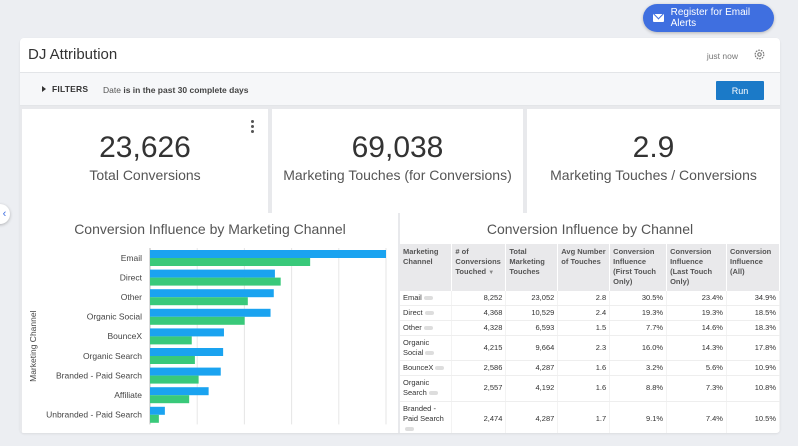 This screenshot has width=798, height=446. Describe the element at coordinates (753, 368) in the screenshot. I see `table-cell: 10.9%` at that location.